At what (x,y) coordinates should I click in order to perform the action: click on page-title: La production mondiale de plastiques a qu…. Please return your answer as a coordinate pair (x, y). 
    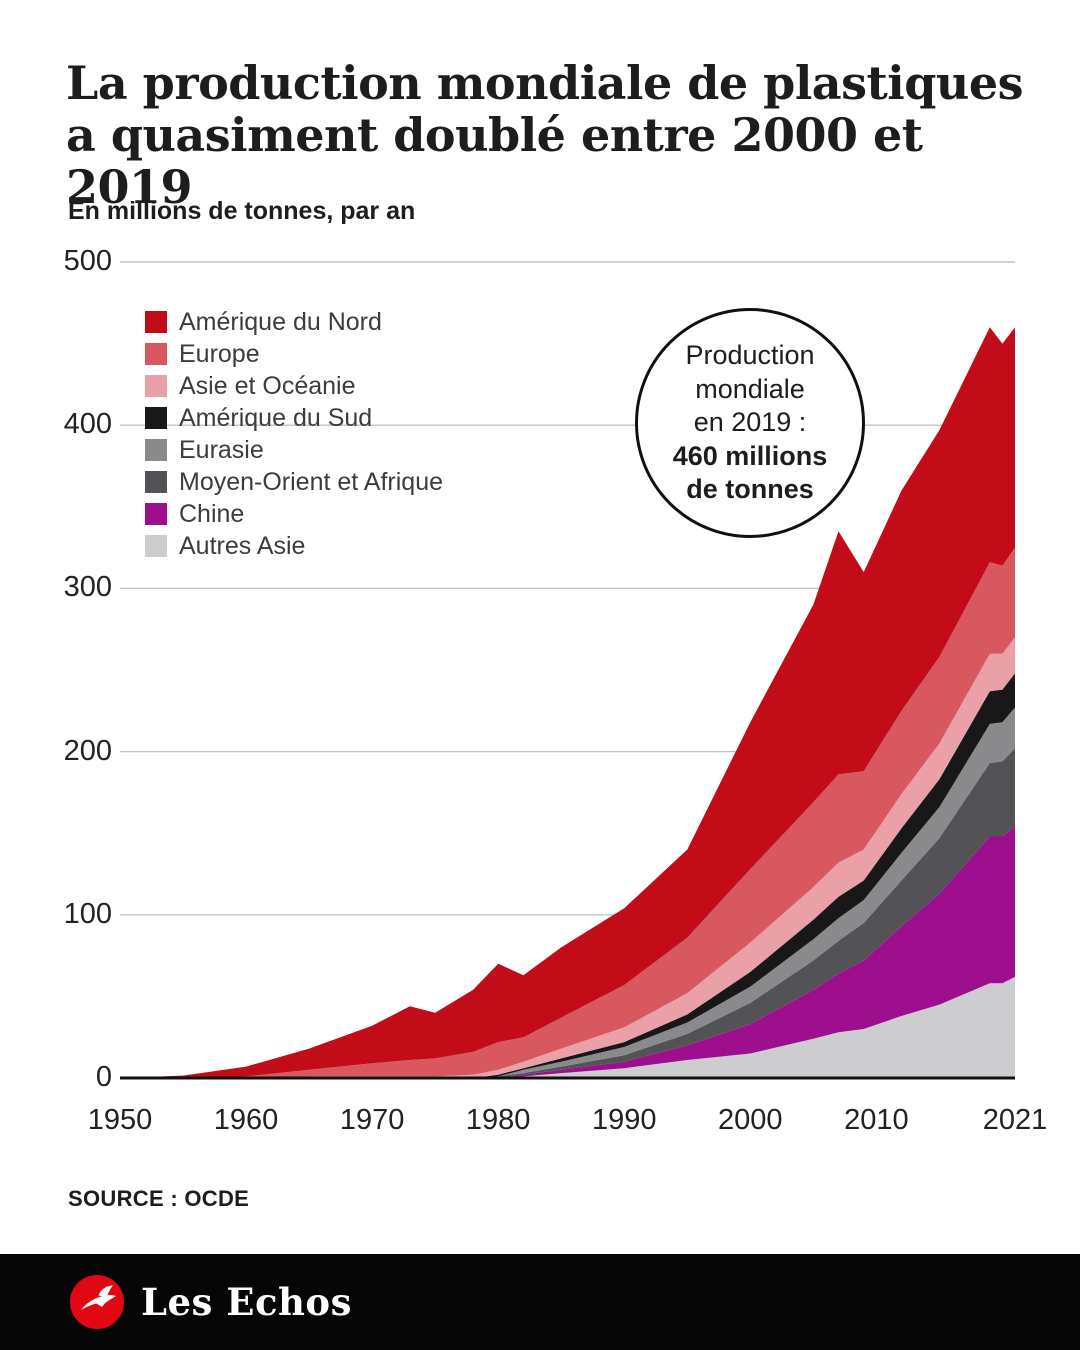
    Looking at the image, I should click on (546, 135).